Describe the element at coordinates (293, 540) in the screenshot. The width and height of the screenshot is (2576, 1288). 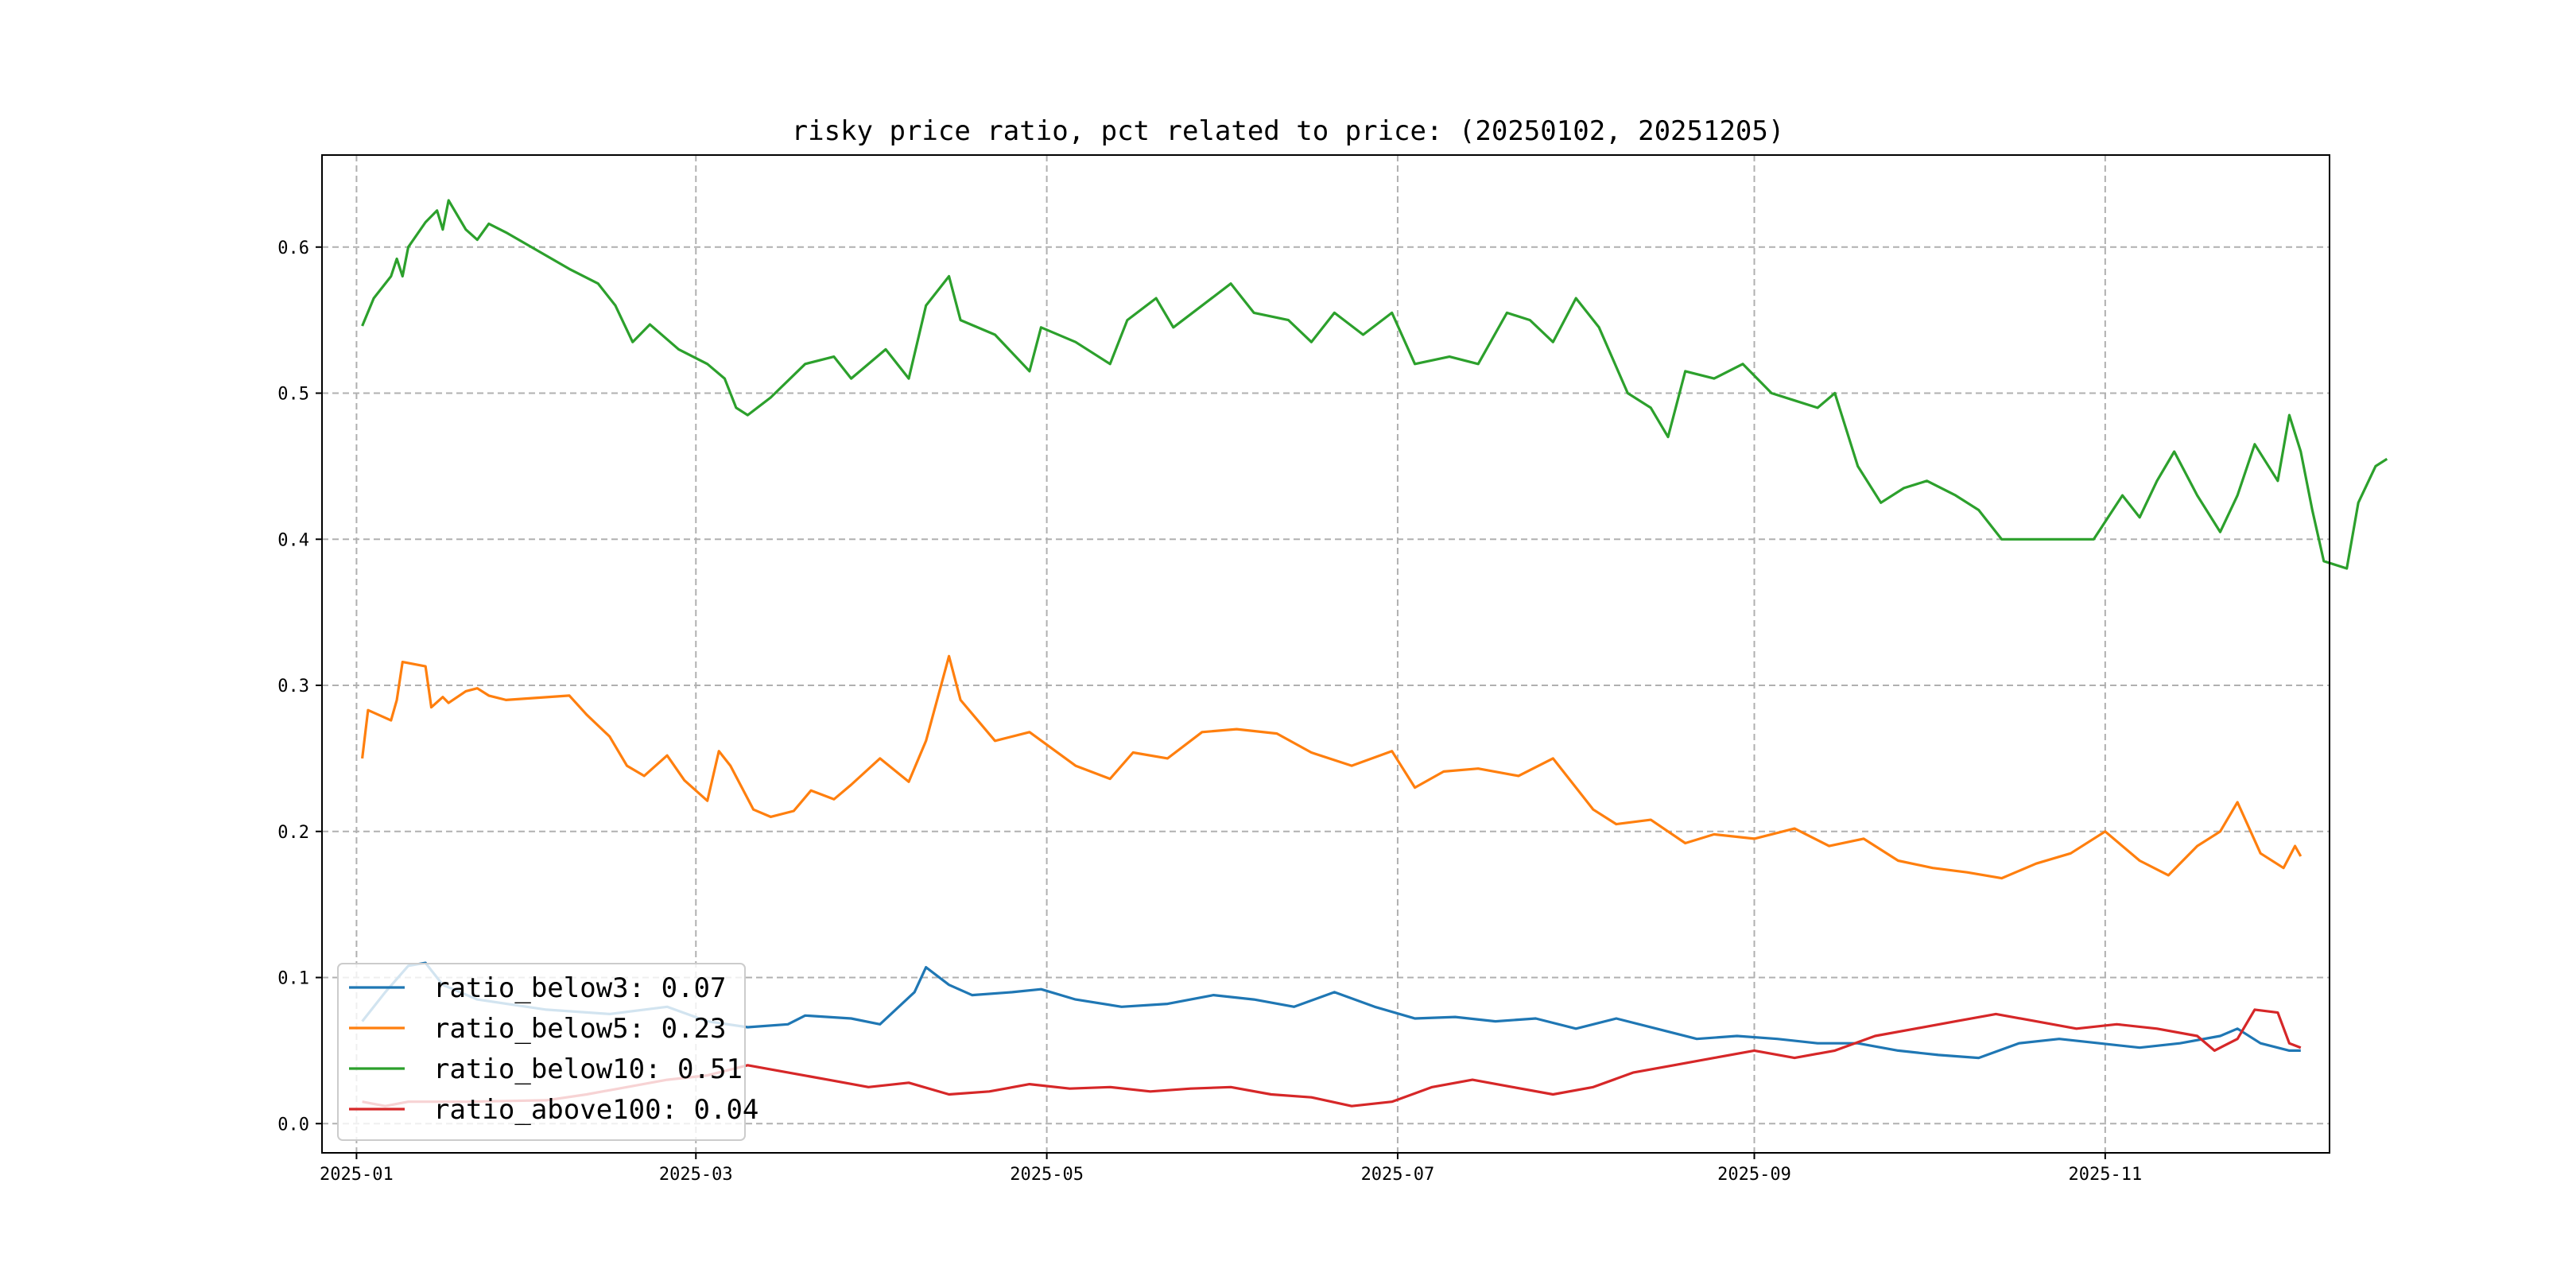
I see `y-tick-label: 0.4` at that location.